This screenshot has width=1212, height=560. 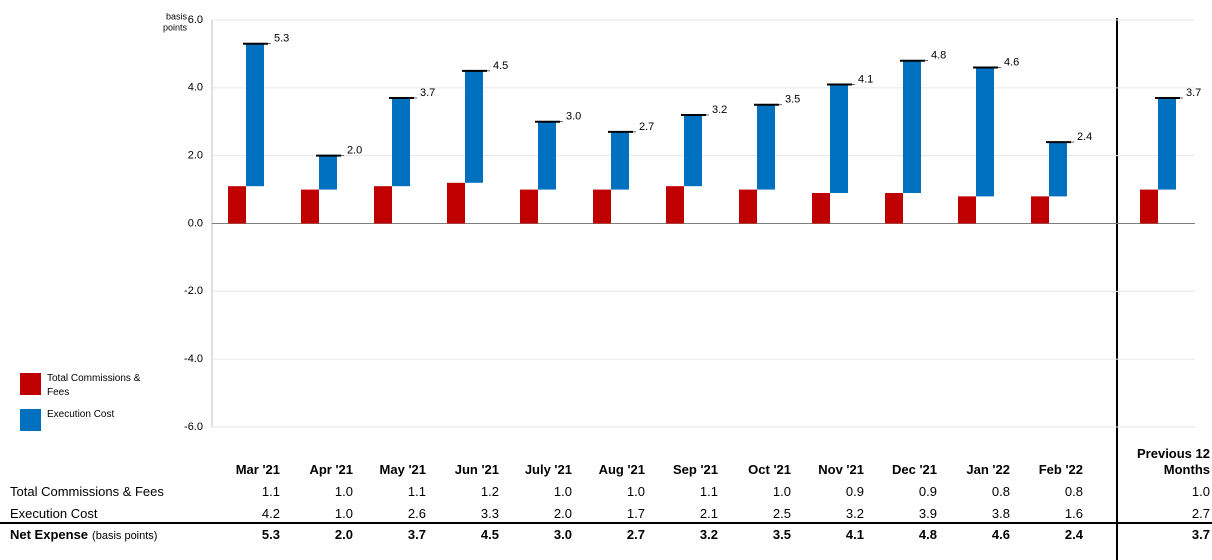 I want to click on table-value: 1.2, so click(x=489, y=491).